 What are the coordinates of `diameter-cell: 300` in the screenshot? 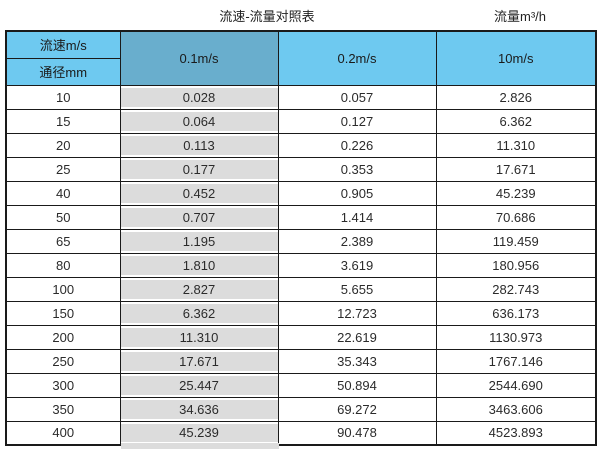 It's located at (63, 385).